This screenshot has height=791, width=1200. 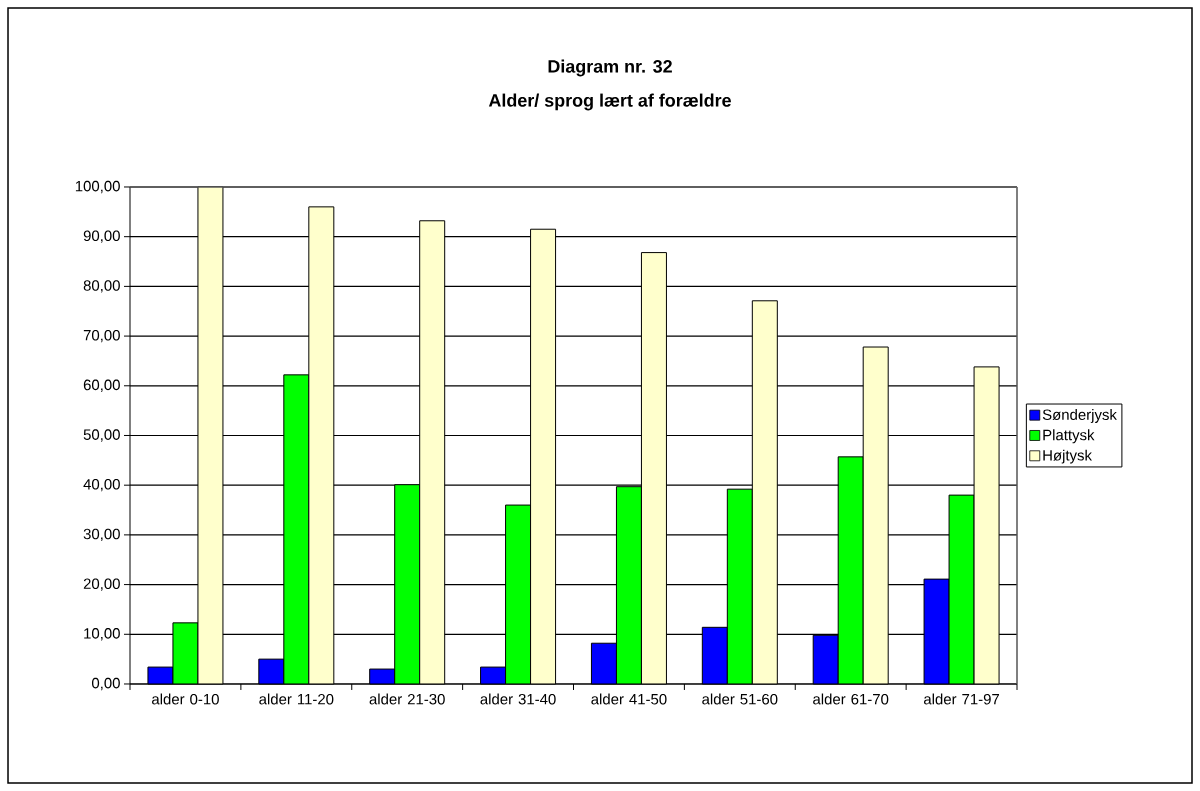 What do you see at coordinates (851, 699) in the screenshot?
I see `x-tick-label: alder 61-70` at bounding box center [851, 699].